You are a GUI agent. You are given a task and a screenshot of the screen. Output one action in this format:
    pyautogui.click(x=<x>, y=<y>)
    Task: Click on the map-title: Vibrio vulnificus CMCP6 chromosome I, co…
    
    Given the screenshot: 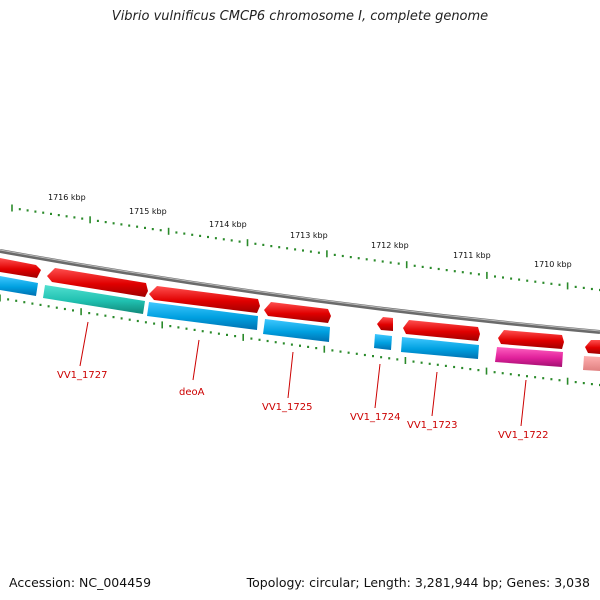 What is the action you would take?
    pyautogui.click(x=300, y=16)
    